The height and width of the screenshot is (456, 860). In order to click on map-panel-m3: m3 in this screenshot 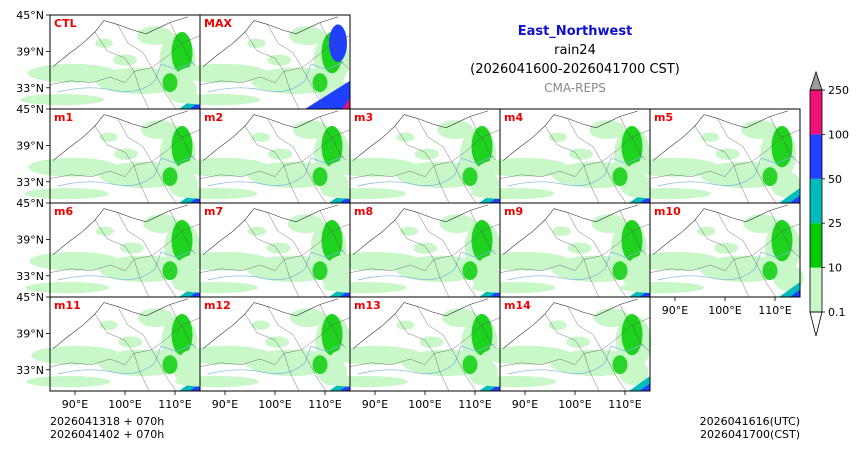, I will do `click(411, 156)`.